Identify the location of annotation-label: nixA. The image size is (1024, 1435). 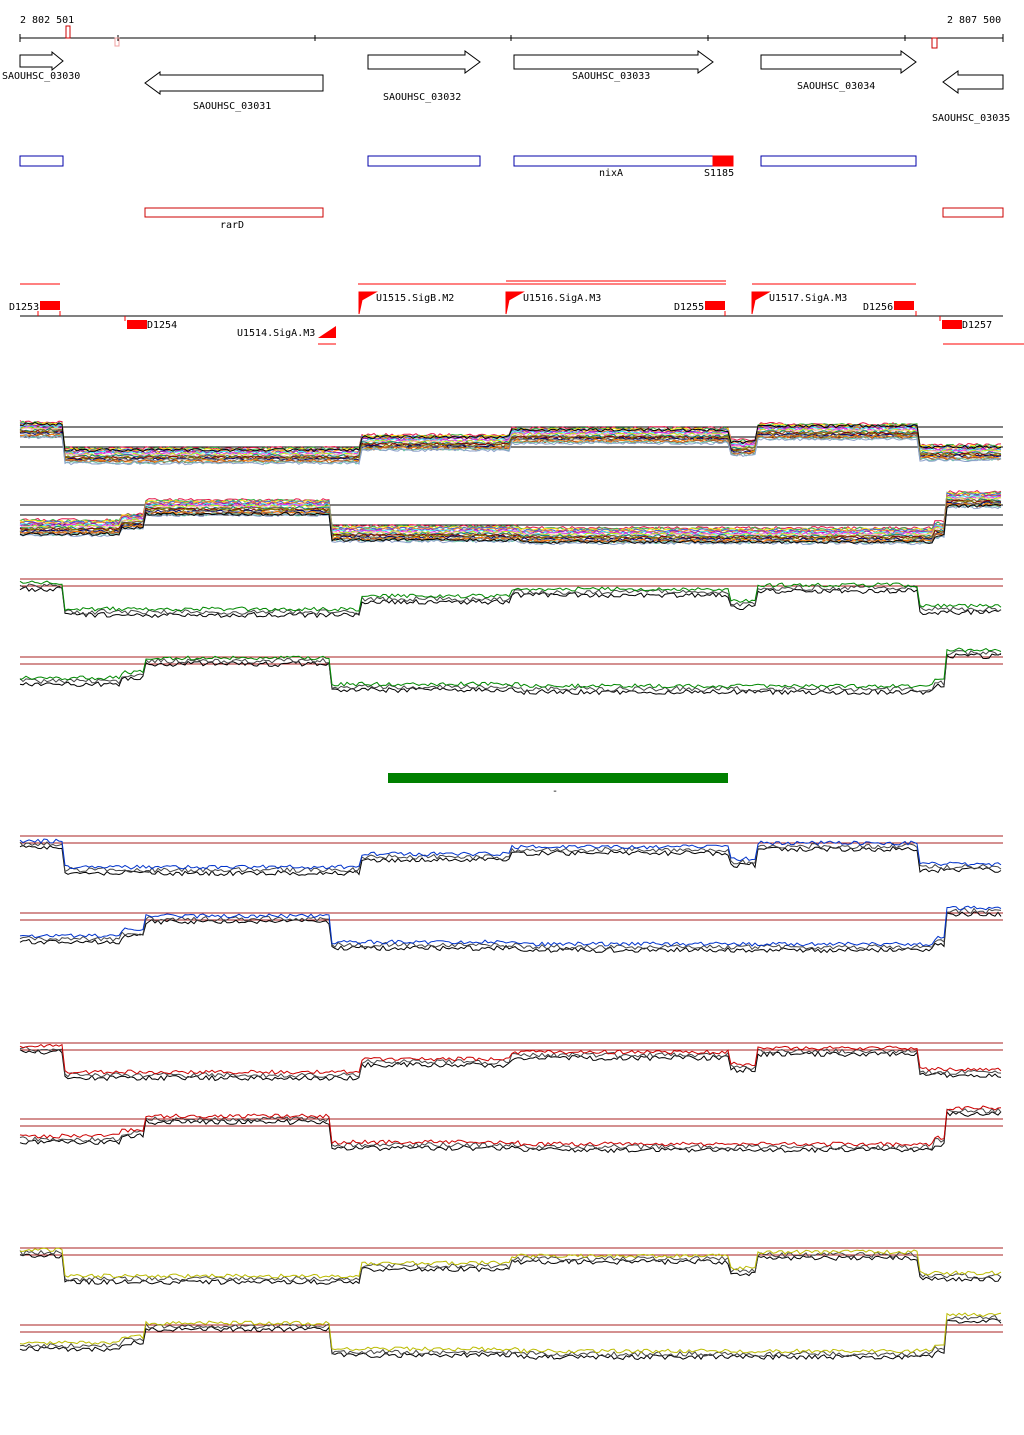
(611, 173).